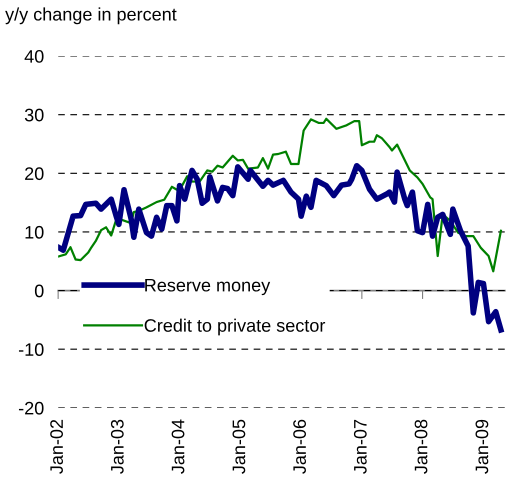  Describe the element at coordinates (239, 447) in the screenshot. I see `x-tick-label: Jan-05` at that location.